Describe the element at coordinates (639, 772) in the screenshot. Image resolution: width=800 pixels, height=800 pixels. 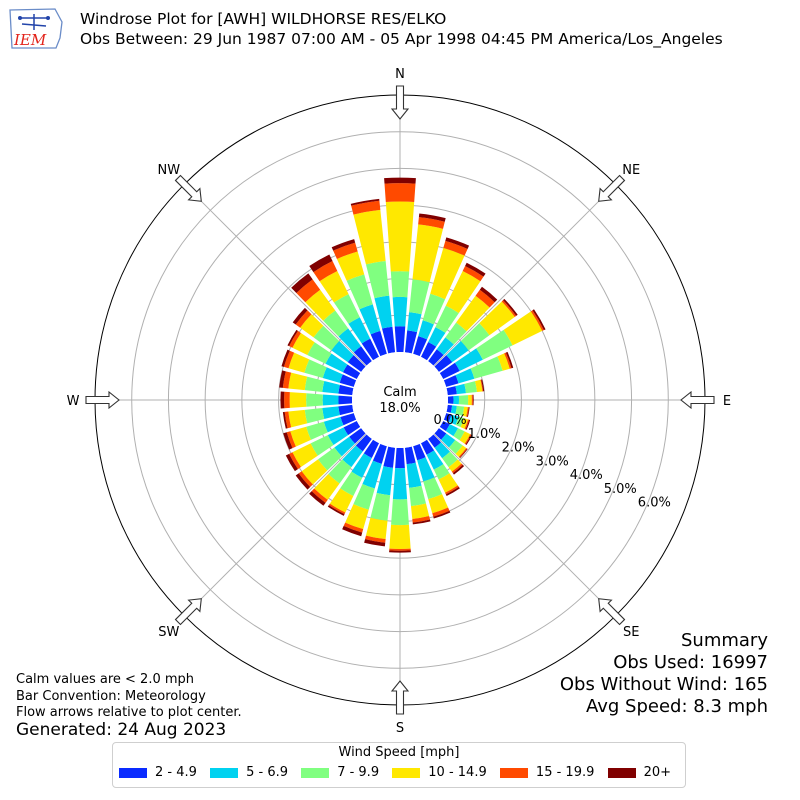
I see `legend-item: 20+` at that location.